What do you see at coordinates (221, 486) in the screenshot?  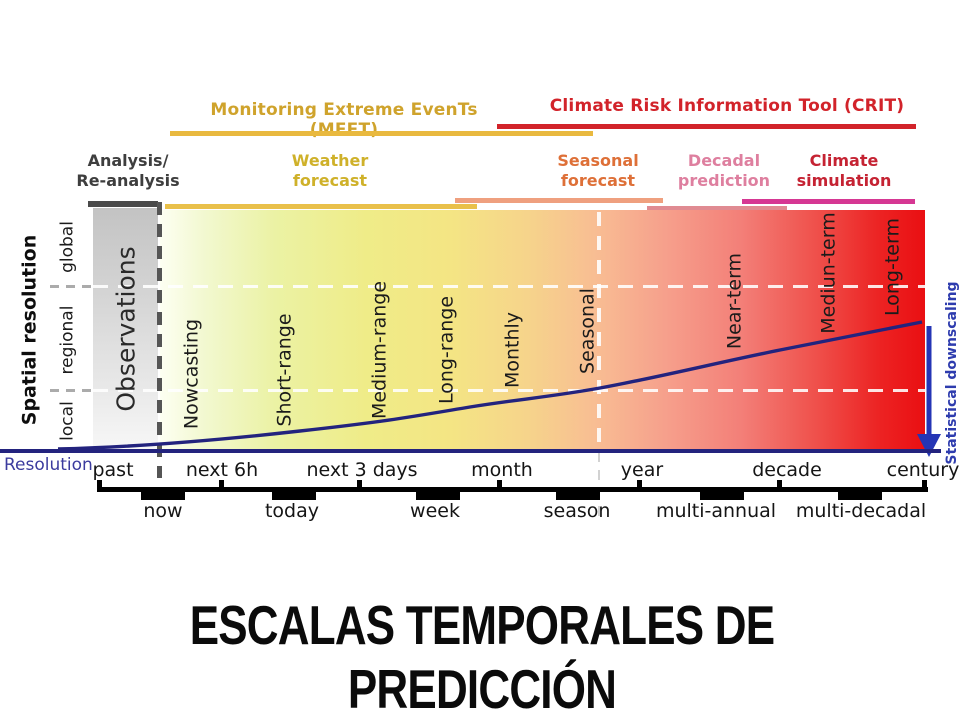 I see `tick-next-6h` at bounding box center [221, 486].